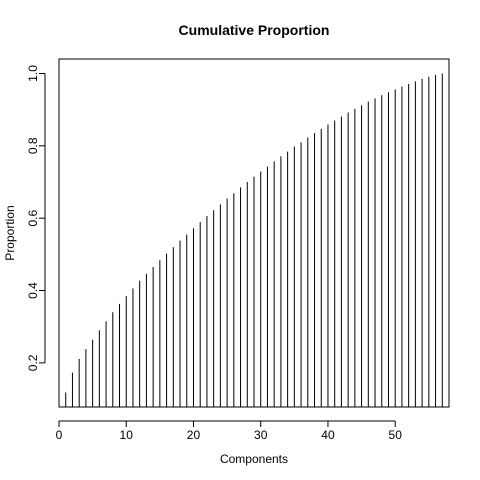 The image size is (480, 480). I want to click on x-axis-label: Components, so click(254, 459).